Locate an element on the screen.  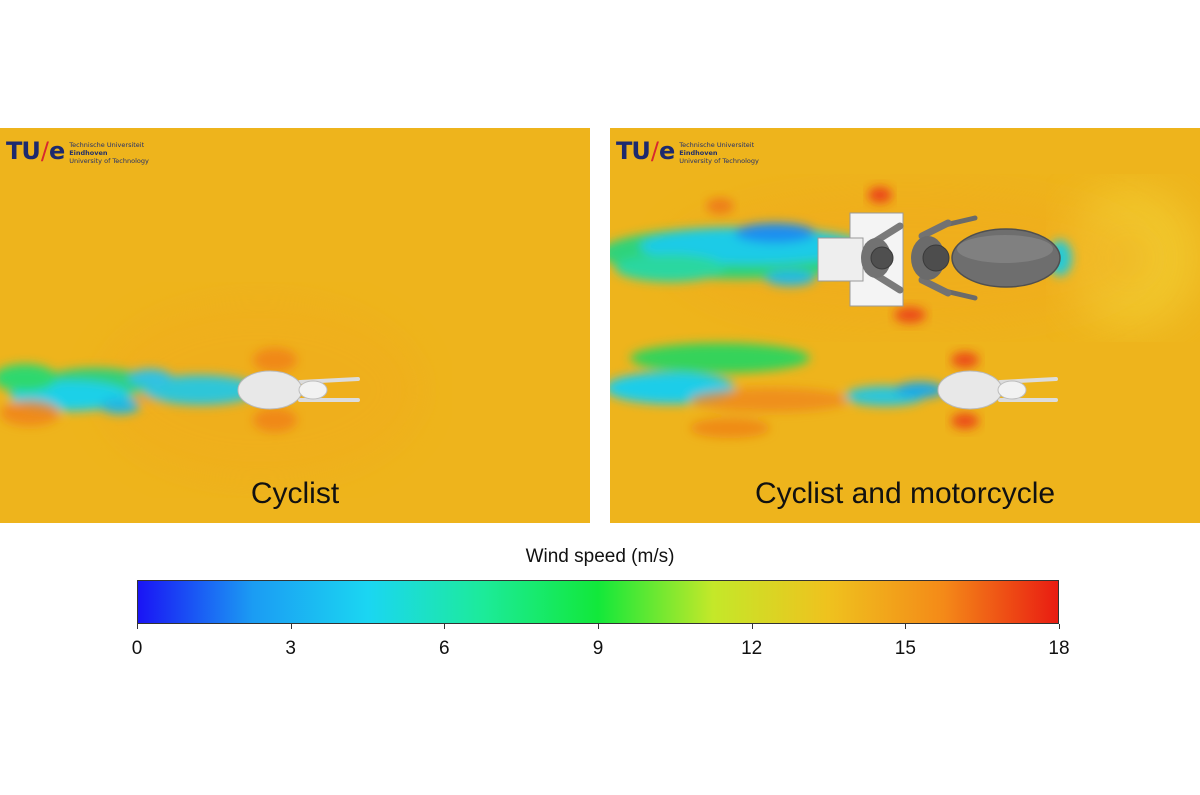
panel-label-cyclist: Cyclist is located at coordinates (295, 493).